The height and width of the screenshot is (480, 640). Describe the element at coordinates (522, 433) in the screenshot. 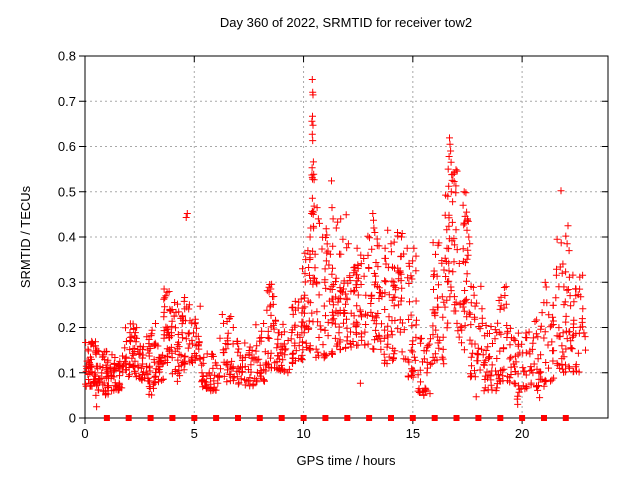

I see `x-tick-label: 20` at that location.